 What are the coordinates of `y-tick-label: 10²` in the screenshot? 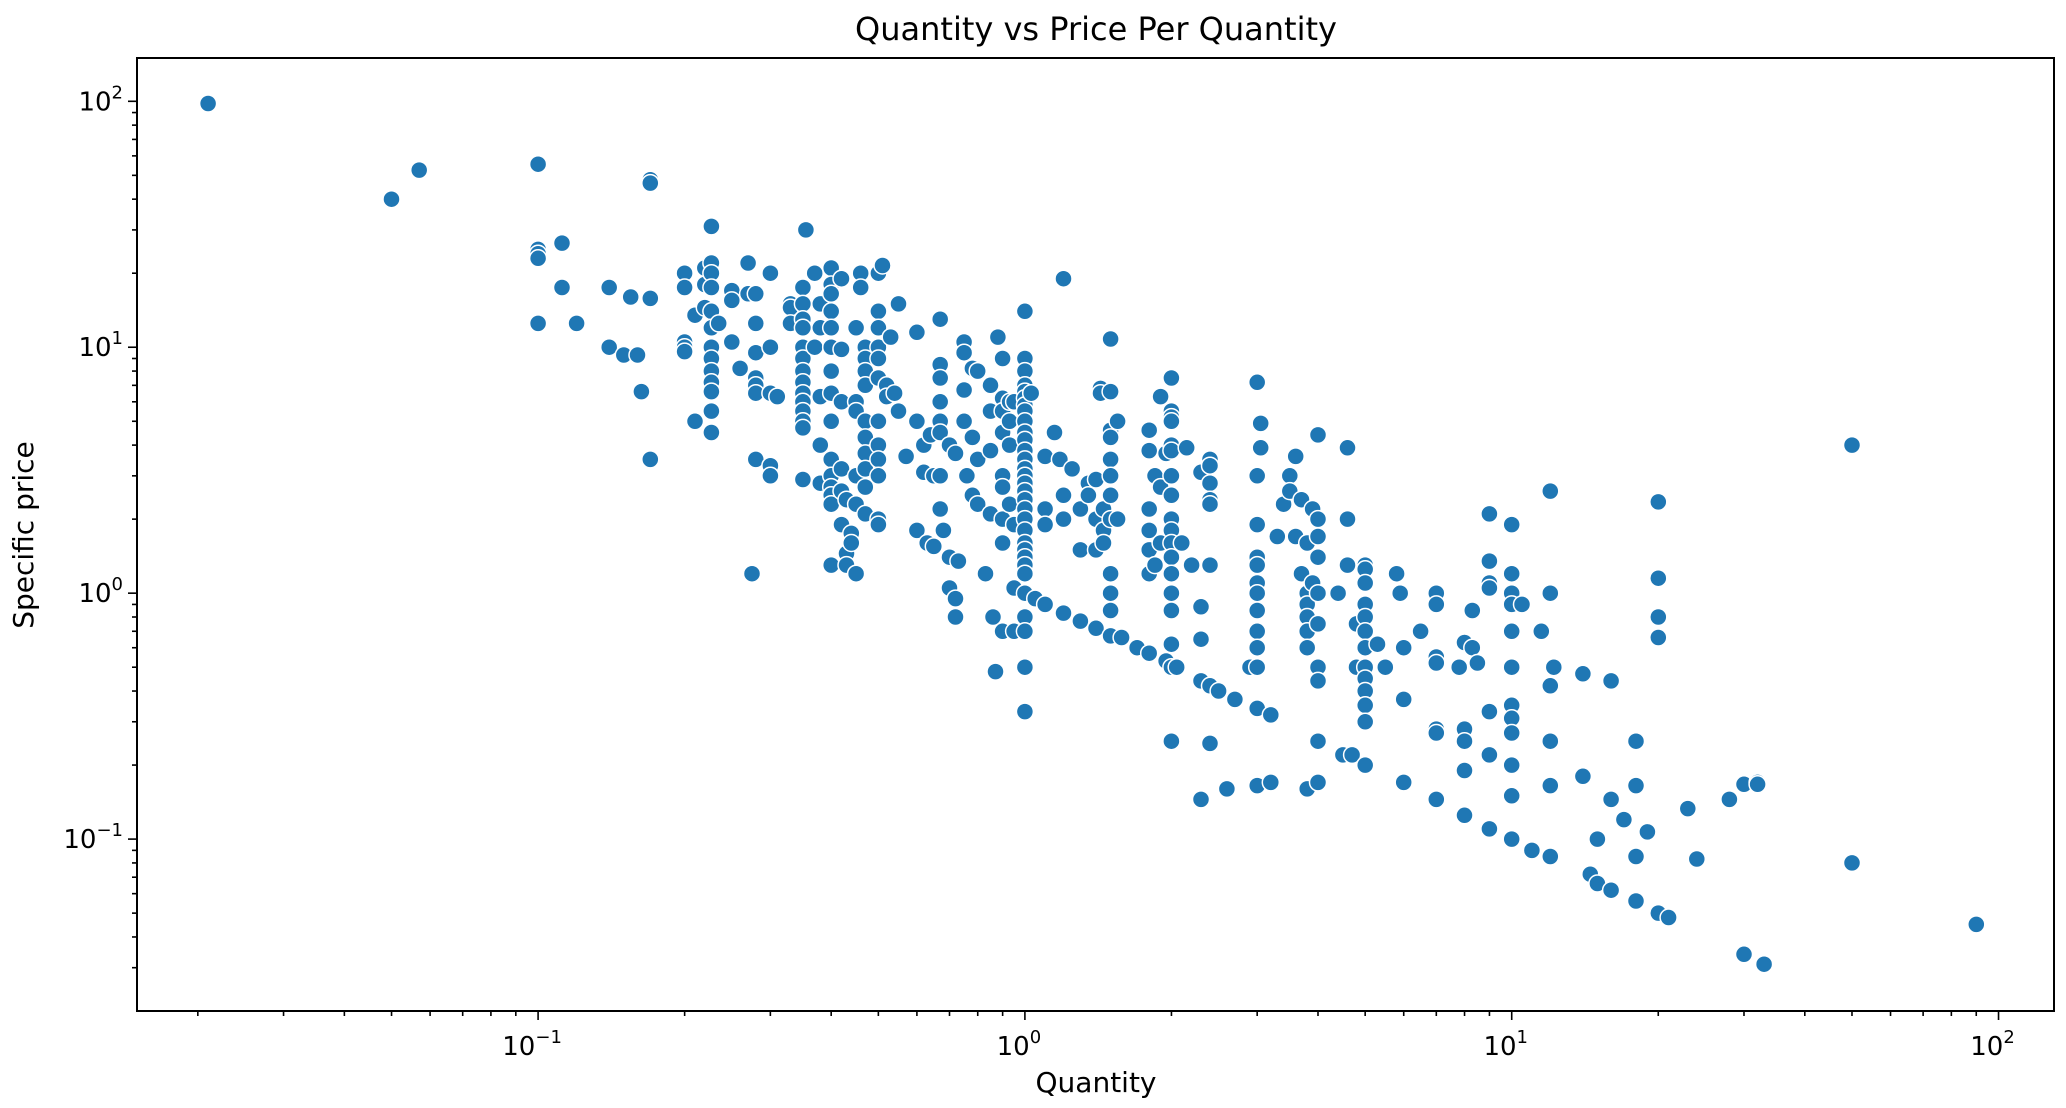 It's located at (100, 99).